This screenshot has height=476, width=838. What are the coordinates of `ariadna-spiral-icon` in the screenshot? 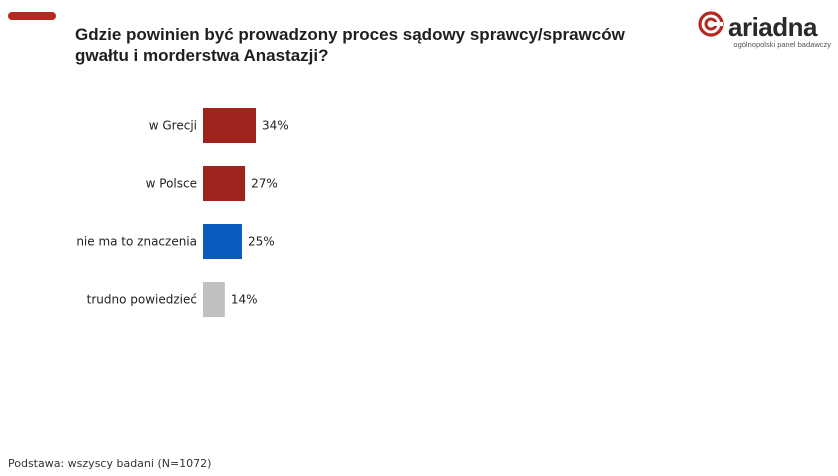 It's located at (711, 26).